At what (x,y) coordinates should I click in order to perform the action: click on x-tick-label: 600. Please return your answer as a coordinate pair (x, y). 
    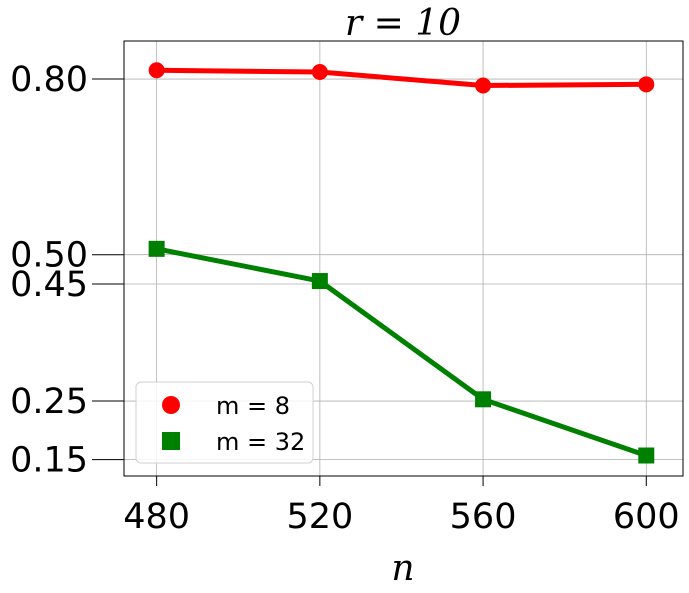
    Looking at the image, I should click on (646, 517).